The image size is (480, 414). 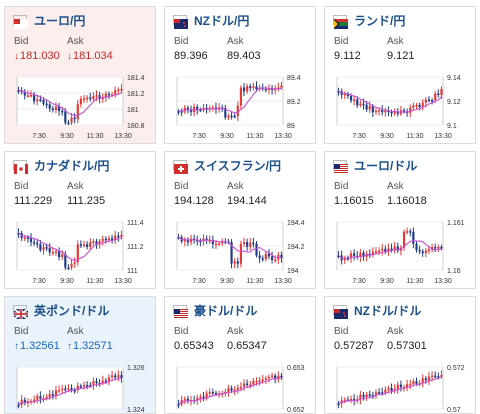 I want to click on price-chart: 0.572 0.57, so click(x=401, y=387).